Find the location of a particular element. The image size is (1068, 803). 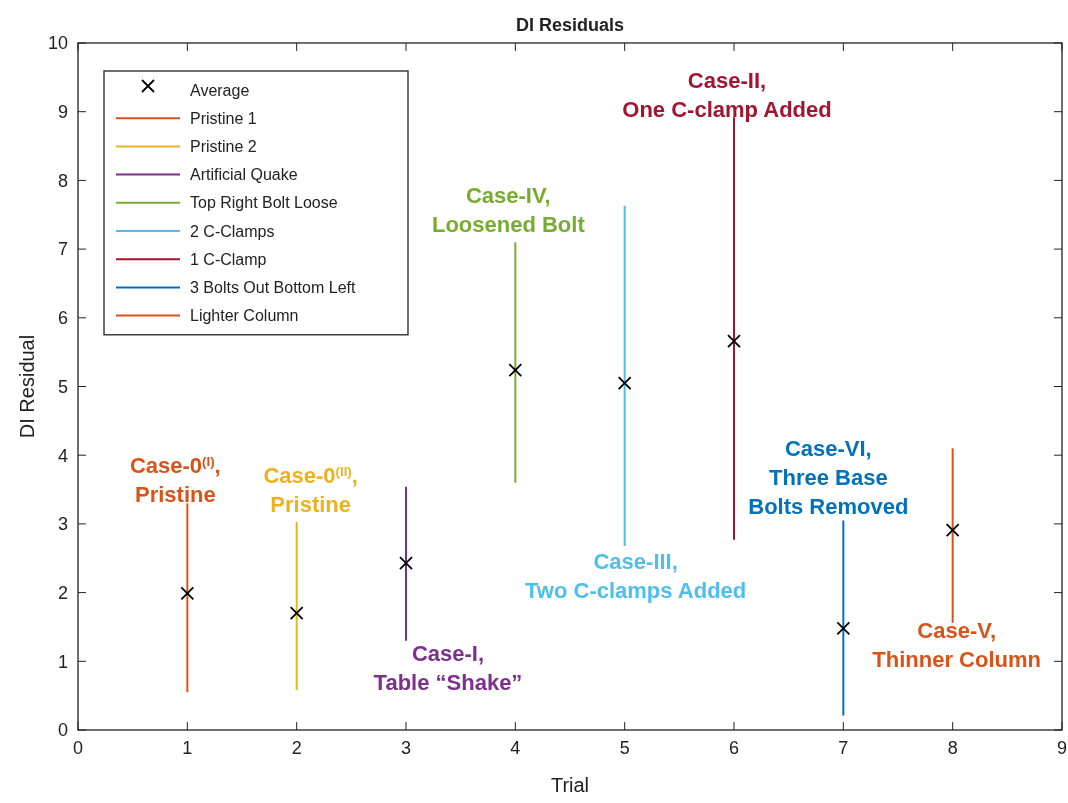

x-tick-label: 4 is located at coordinates (515, 748).